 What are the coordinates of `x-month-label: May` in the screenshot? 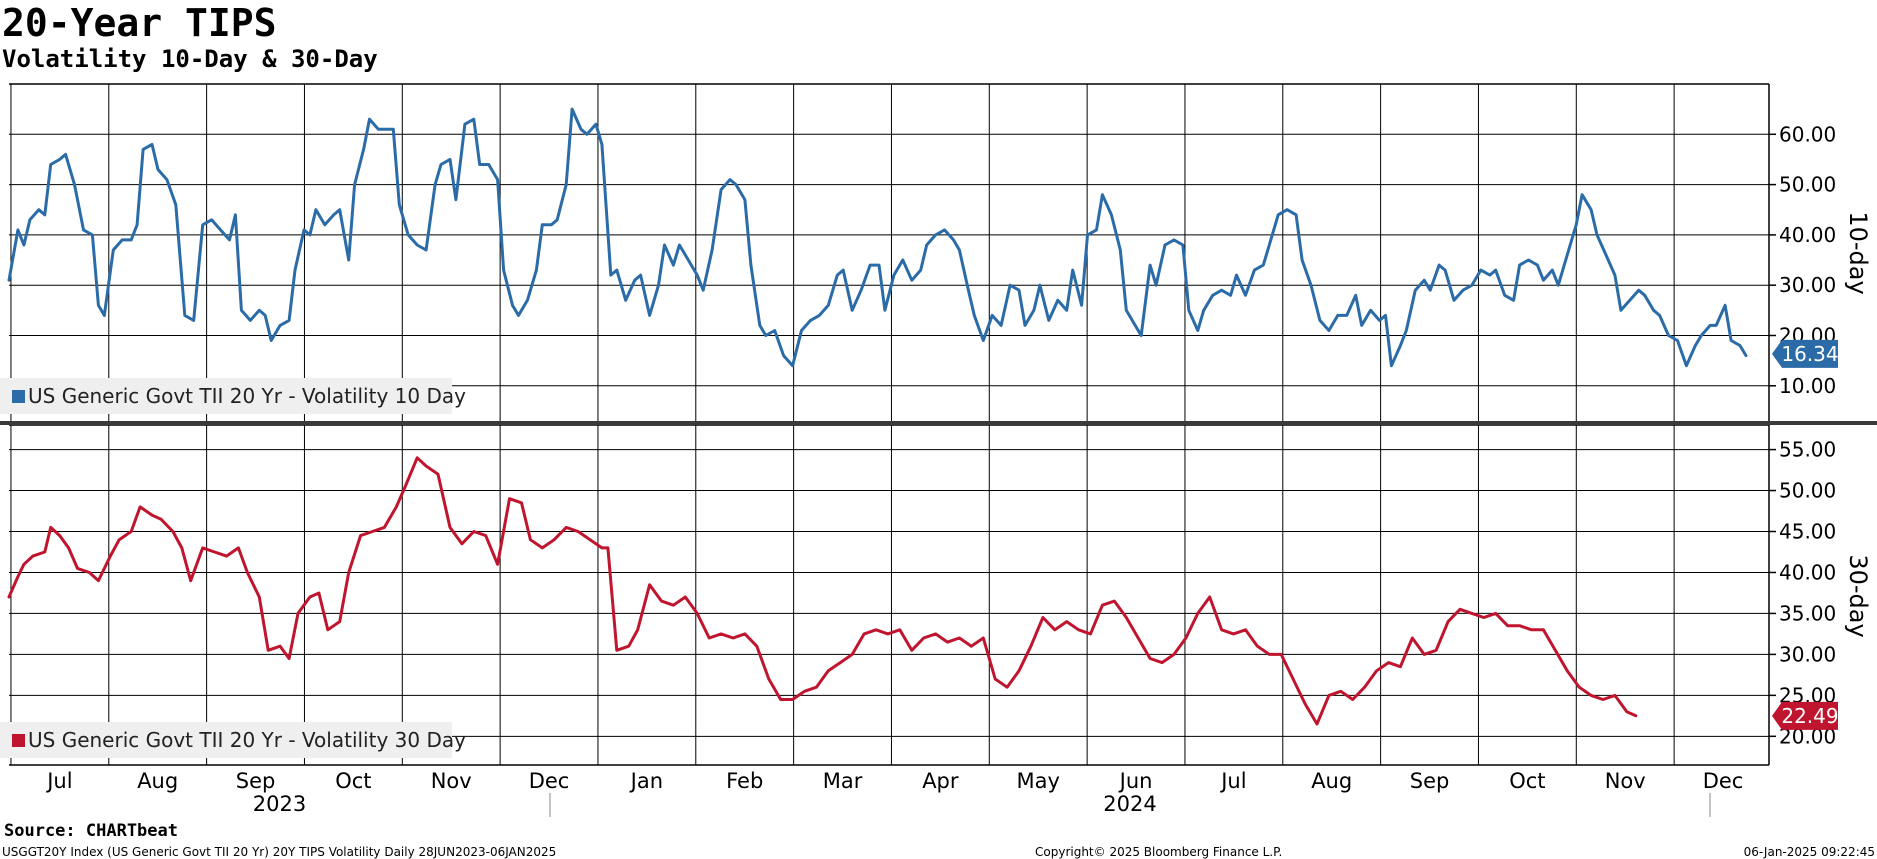 It's located at (1037, 781).